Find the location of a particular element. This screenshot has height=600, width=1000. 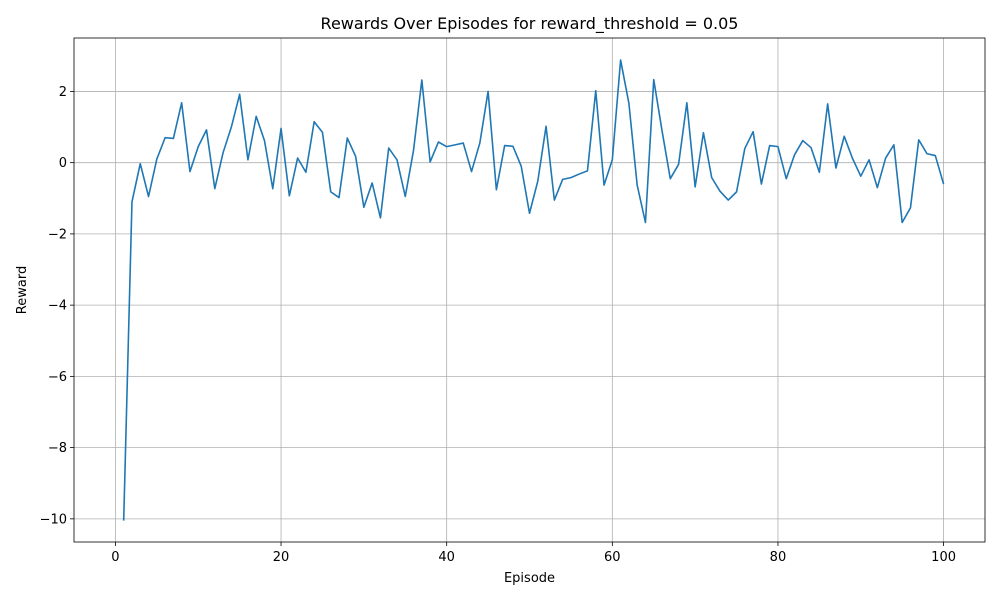

x-tick-label: 0 is located at coordinates (115, 557).